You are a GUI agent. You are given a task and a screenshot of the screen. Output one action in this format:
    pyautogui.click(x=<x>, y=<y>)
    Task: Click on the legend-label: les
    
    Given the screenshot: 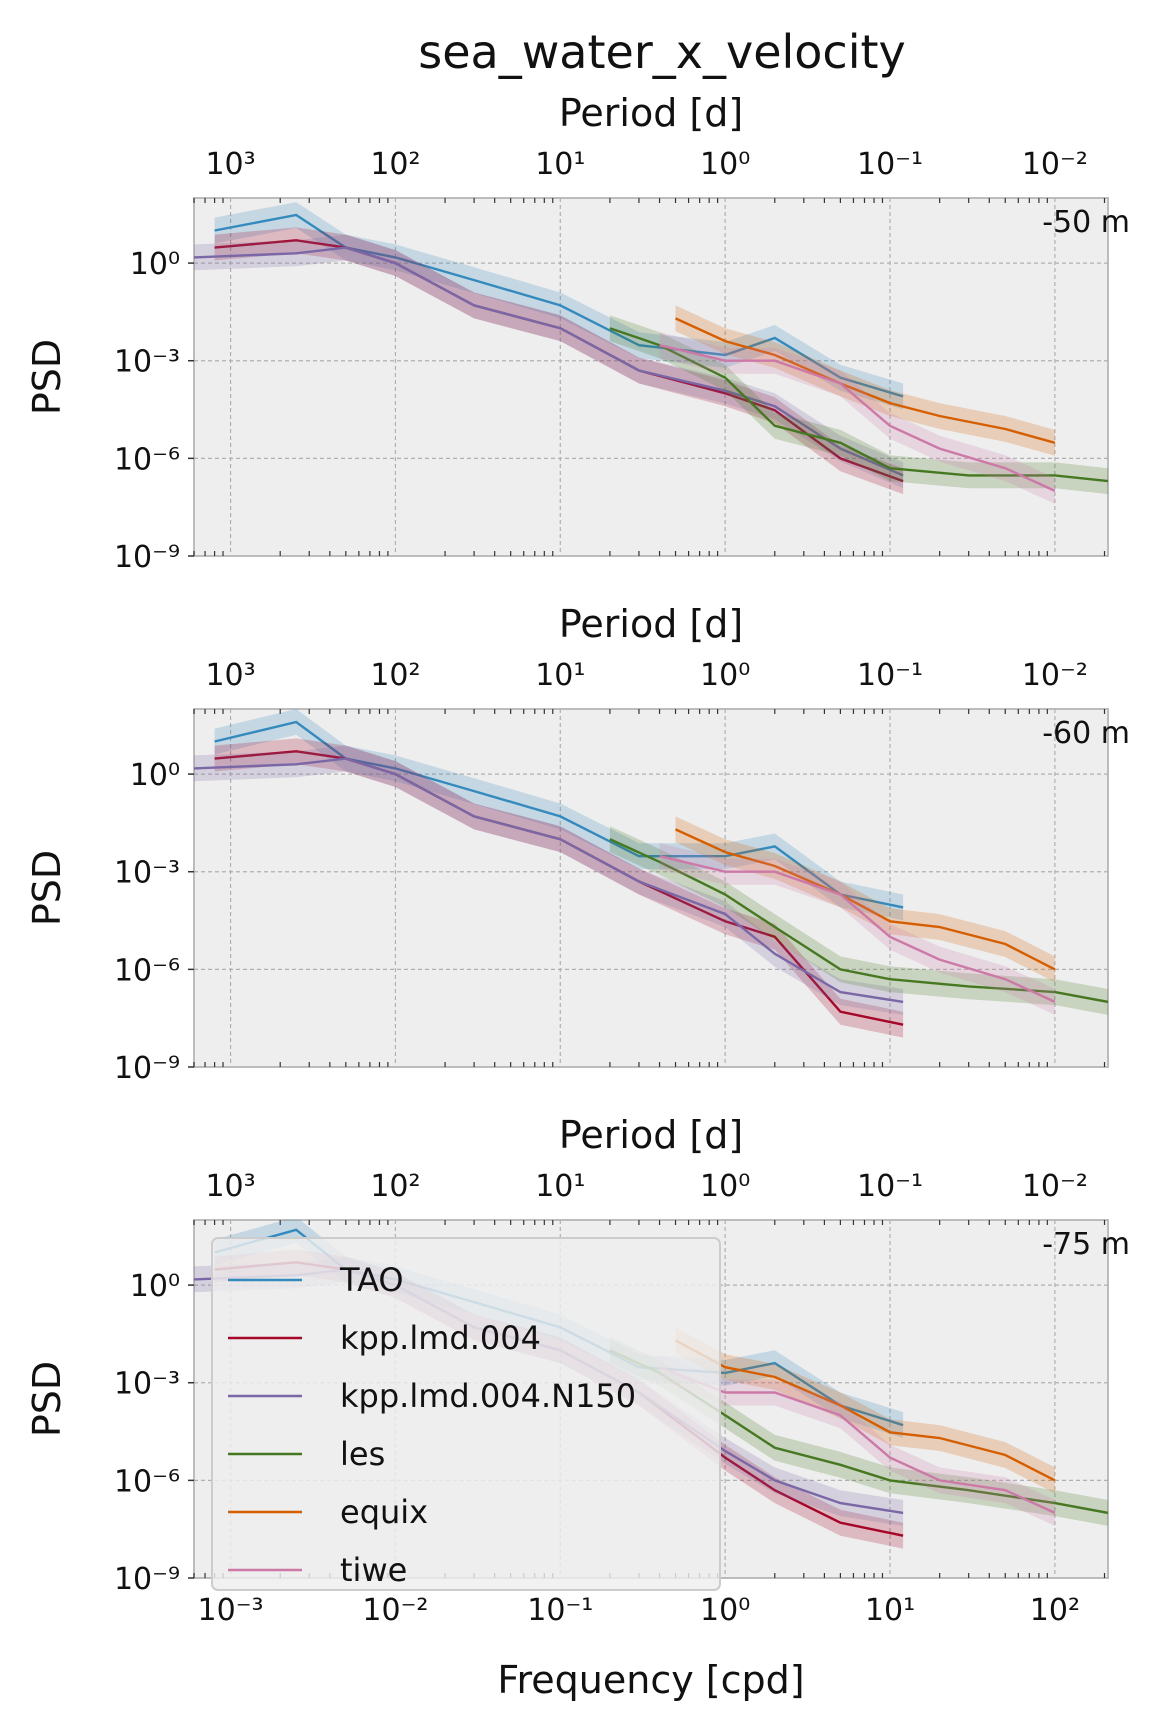 What is the action you would take?
    pyautogui.click(x=362, y=1454)
    